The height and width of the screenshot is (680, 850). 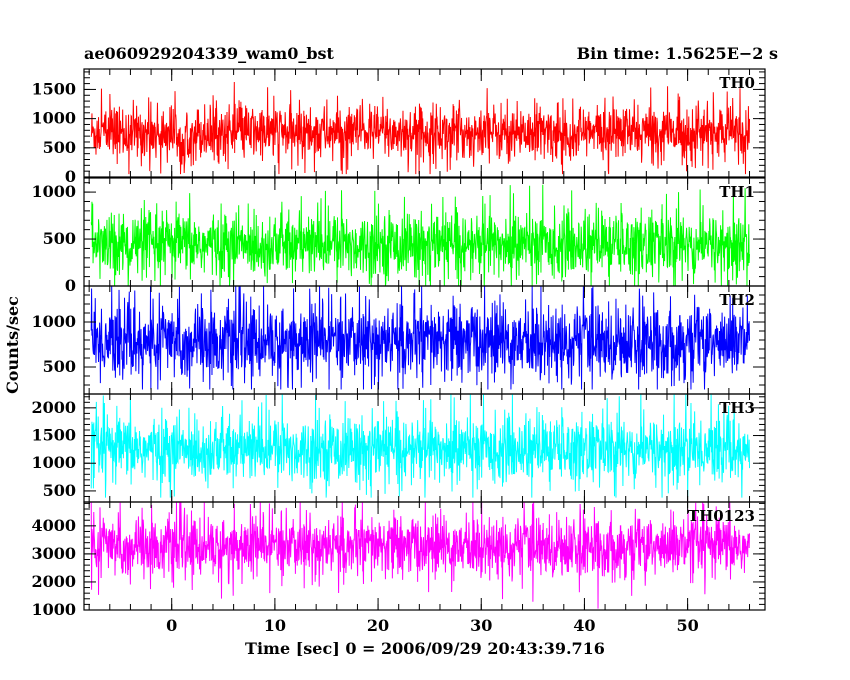 What do you see at coordinates (420, 337) in the screenshot?
I see `series-line-th2` at bounding box center [420, 337].